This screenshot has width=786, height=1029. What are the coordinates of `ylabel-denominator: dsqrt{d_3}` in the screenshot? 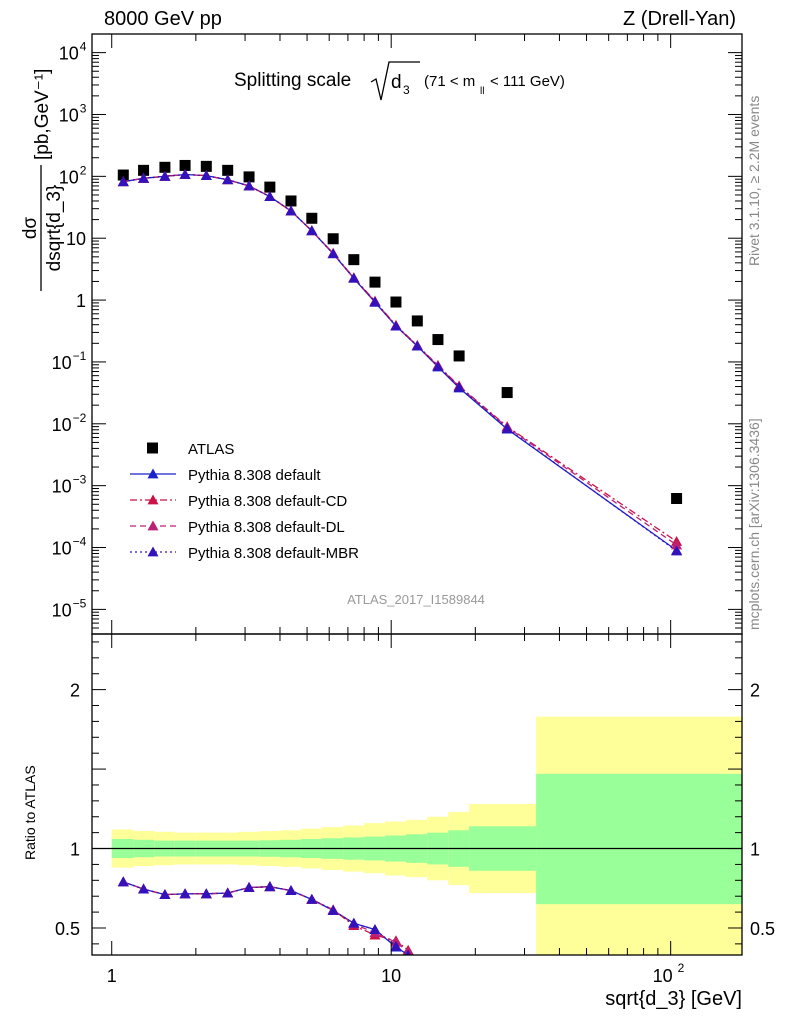 It's located at (54, 228).